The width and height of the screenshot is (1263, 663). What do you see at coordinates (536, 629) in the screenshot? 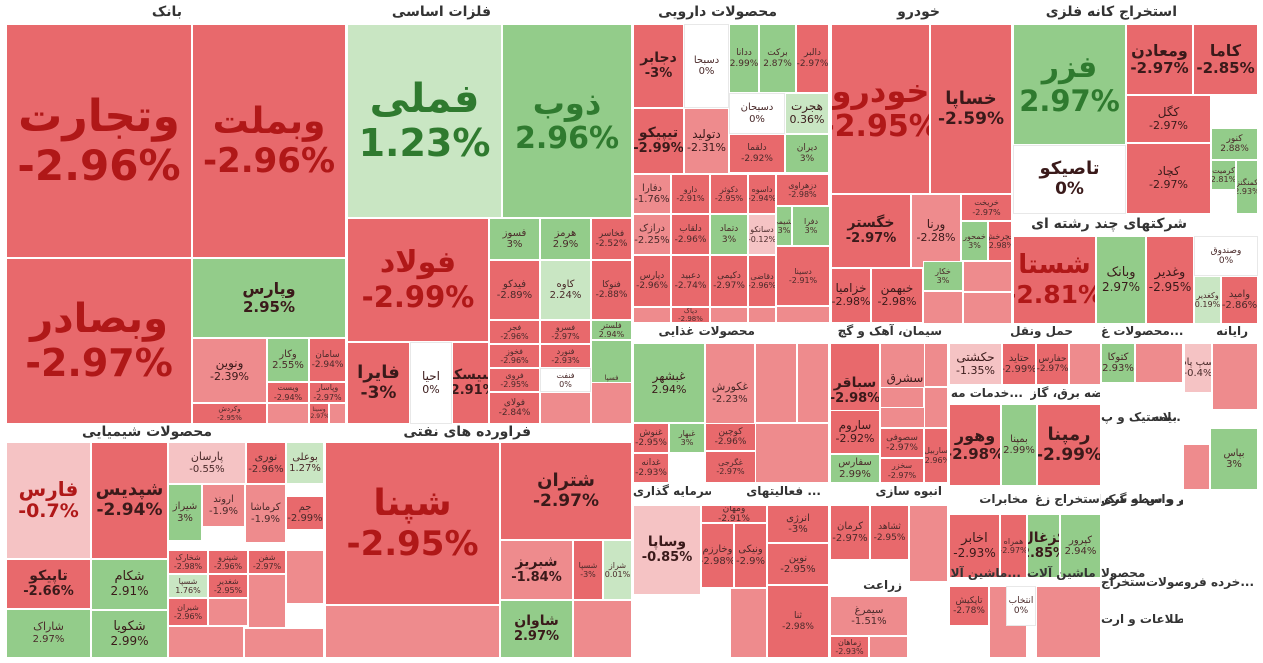
I see `stock-tile: شاوان 2.97%` at bounding box center [536, 629].